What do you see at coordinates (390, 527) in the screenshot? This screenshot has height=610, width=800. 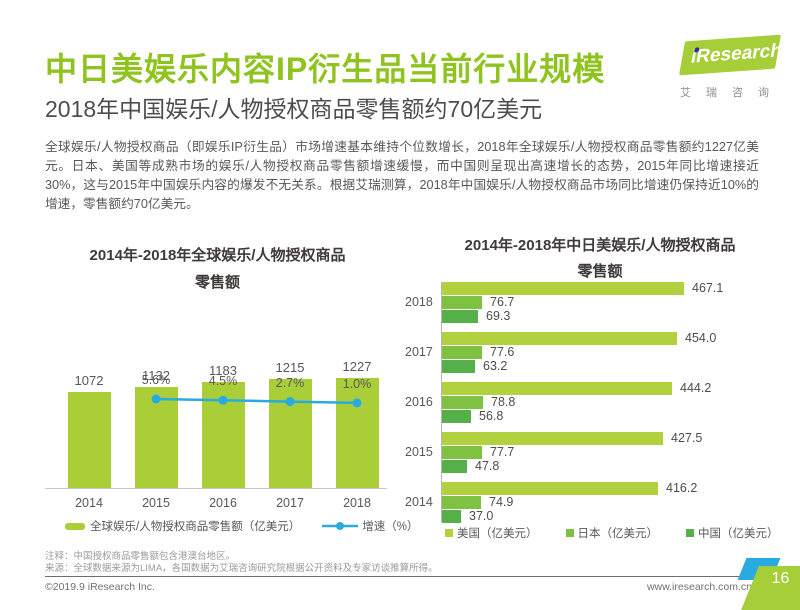 I see `legend-line-label: 增速（%）` at bounding box center [390, 527].